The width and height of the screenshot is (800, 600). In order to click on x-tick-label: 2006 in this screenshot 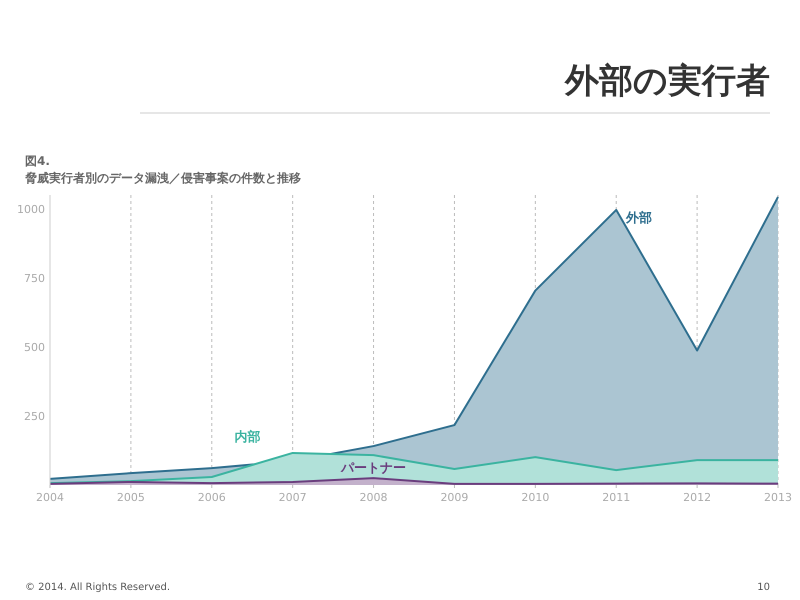, I will do `click(212, 497)`.